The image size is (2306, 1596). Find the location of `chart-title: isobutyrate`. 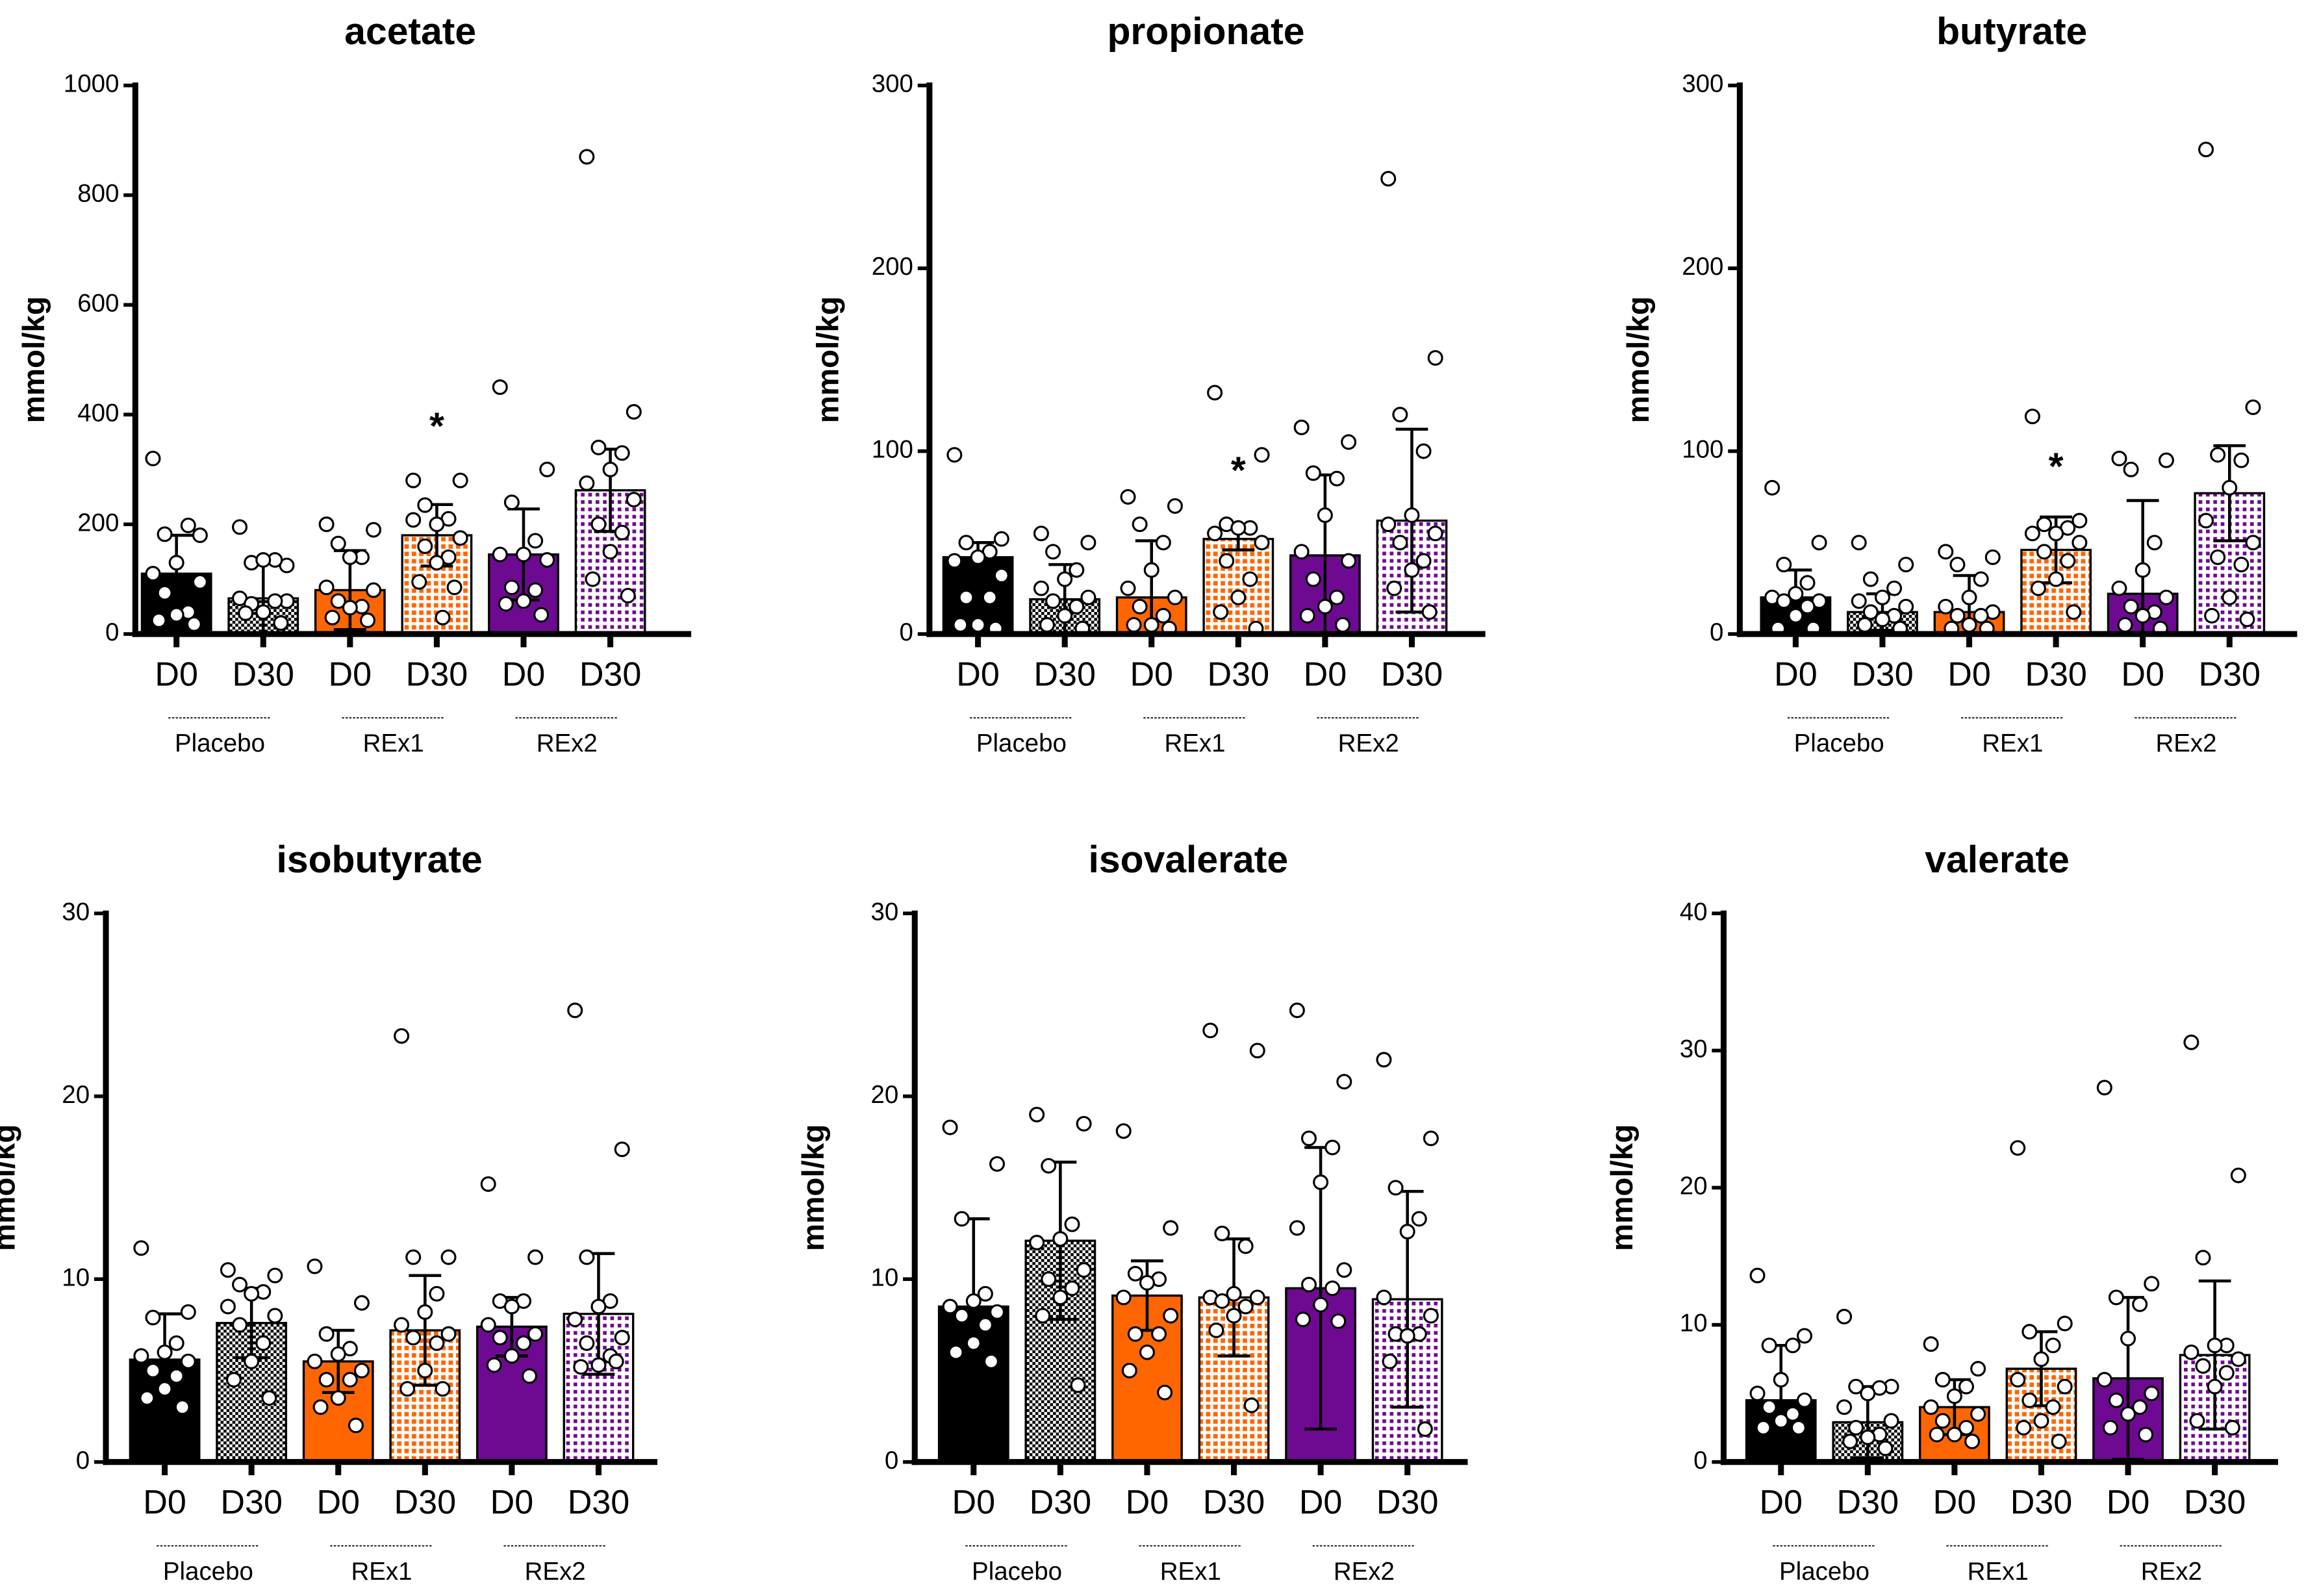

chart-title: isobutyrate is located at coordinates (379, 860).